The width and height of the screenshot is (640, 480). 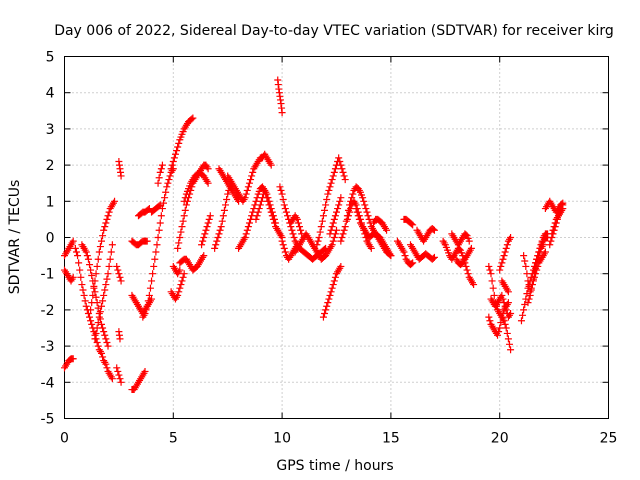 What do you see at coordinates (156, 208) in the screenshot?
I see `series-c6` at bounding box center [156, 208].